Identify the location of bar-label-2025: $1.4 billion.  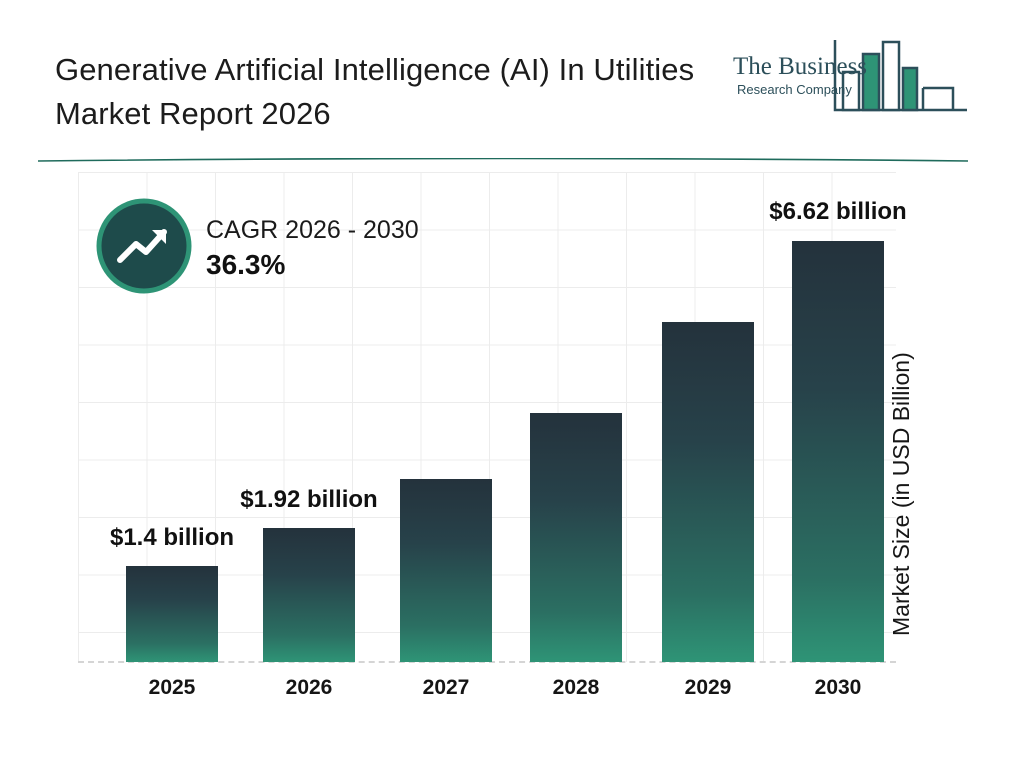
(172, 537).